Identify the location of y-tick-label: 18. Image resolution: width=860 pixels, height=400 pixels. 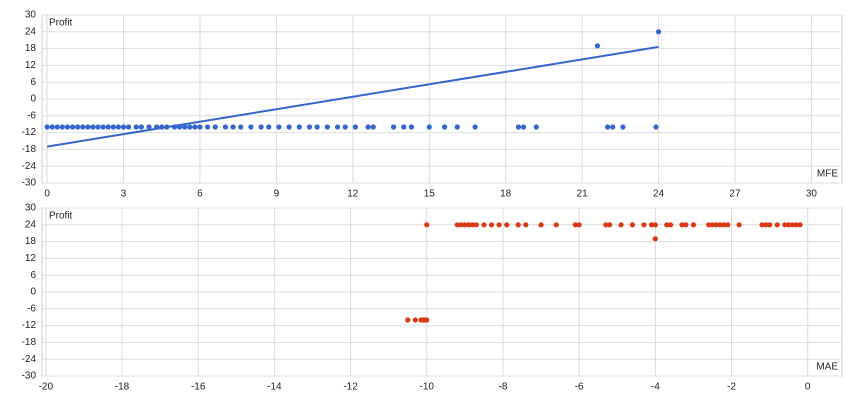
(31, 48).